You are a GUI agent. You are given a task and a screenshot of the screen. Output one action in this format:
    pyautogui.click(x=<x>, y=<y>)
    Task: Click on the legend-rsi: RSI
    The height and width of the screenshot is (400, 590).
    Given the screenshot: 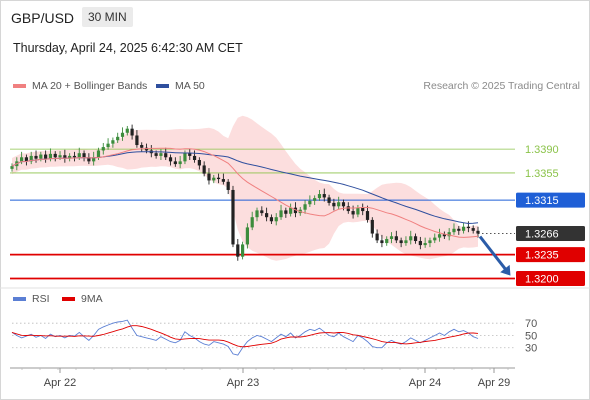 What is the action you would take?
    pyautogui.click(x=31, y=299)
    